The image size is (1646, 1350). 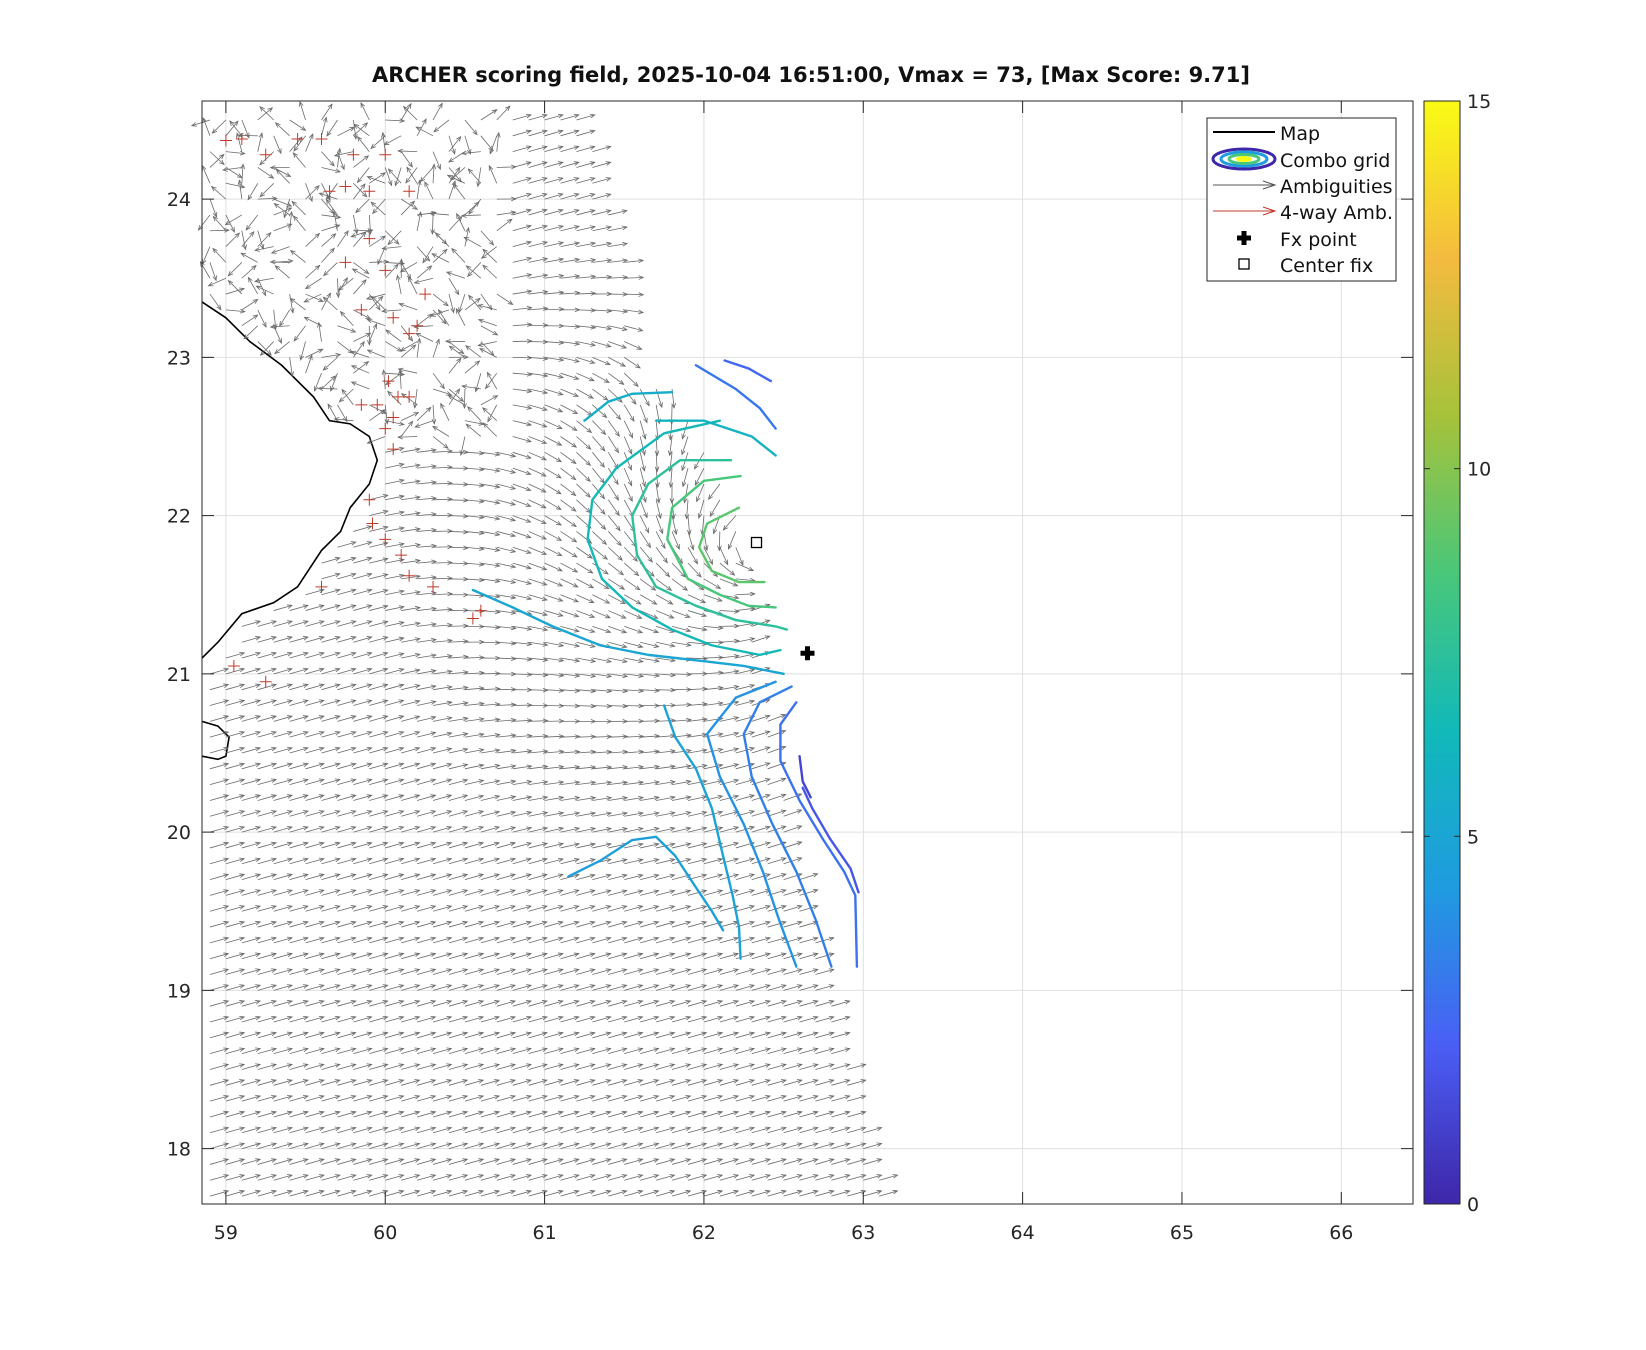 I want to click on coastline-segment, so click(x=215, y=740).